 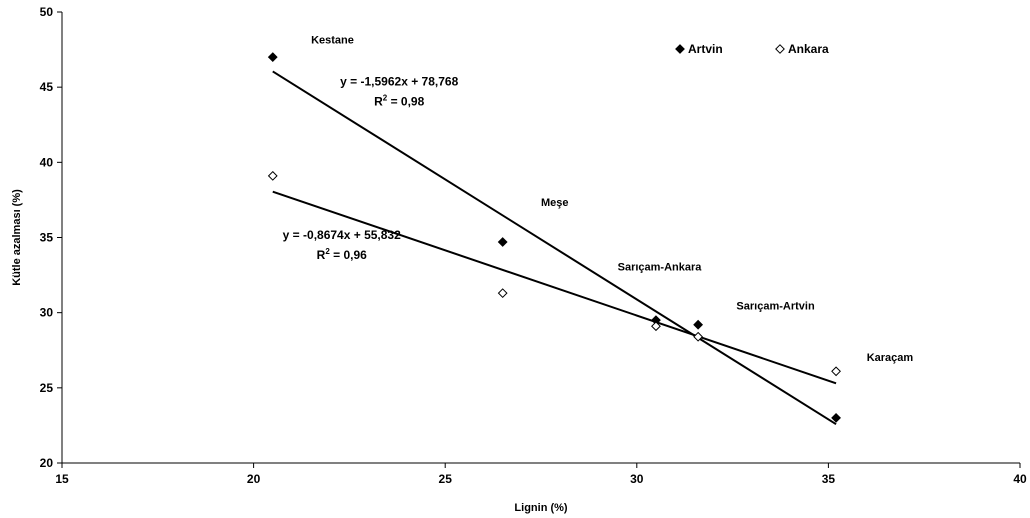 I want to click on legend-label-ankara: Ankara, so click(x=808, y=49).